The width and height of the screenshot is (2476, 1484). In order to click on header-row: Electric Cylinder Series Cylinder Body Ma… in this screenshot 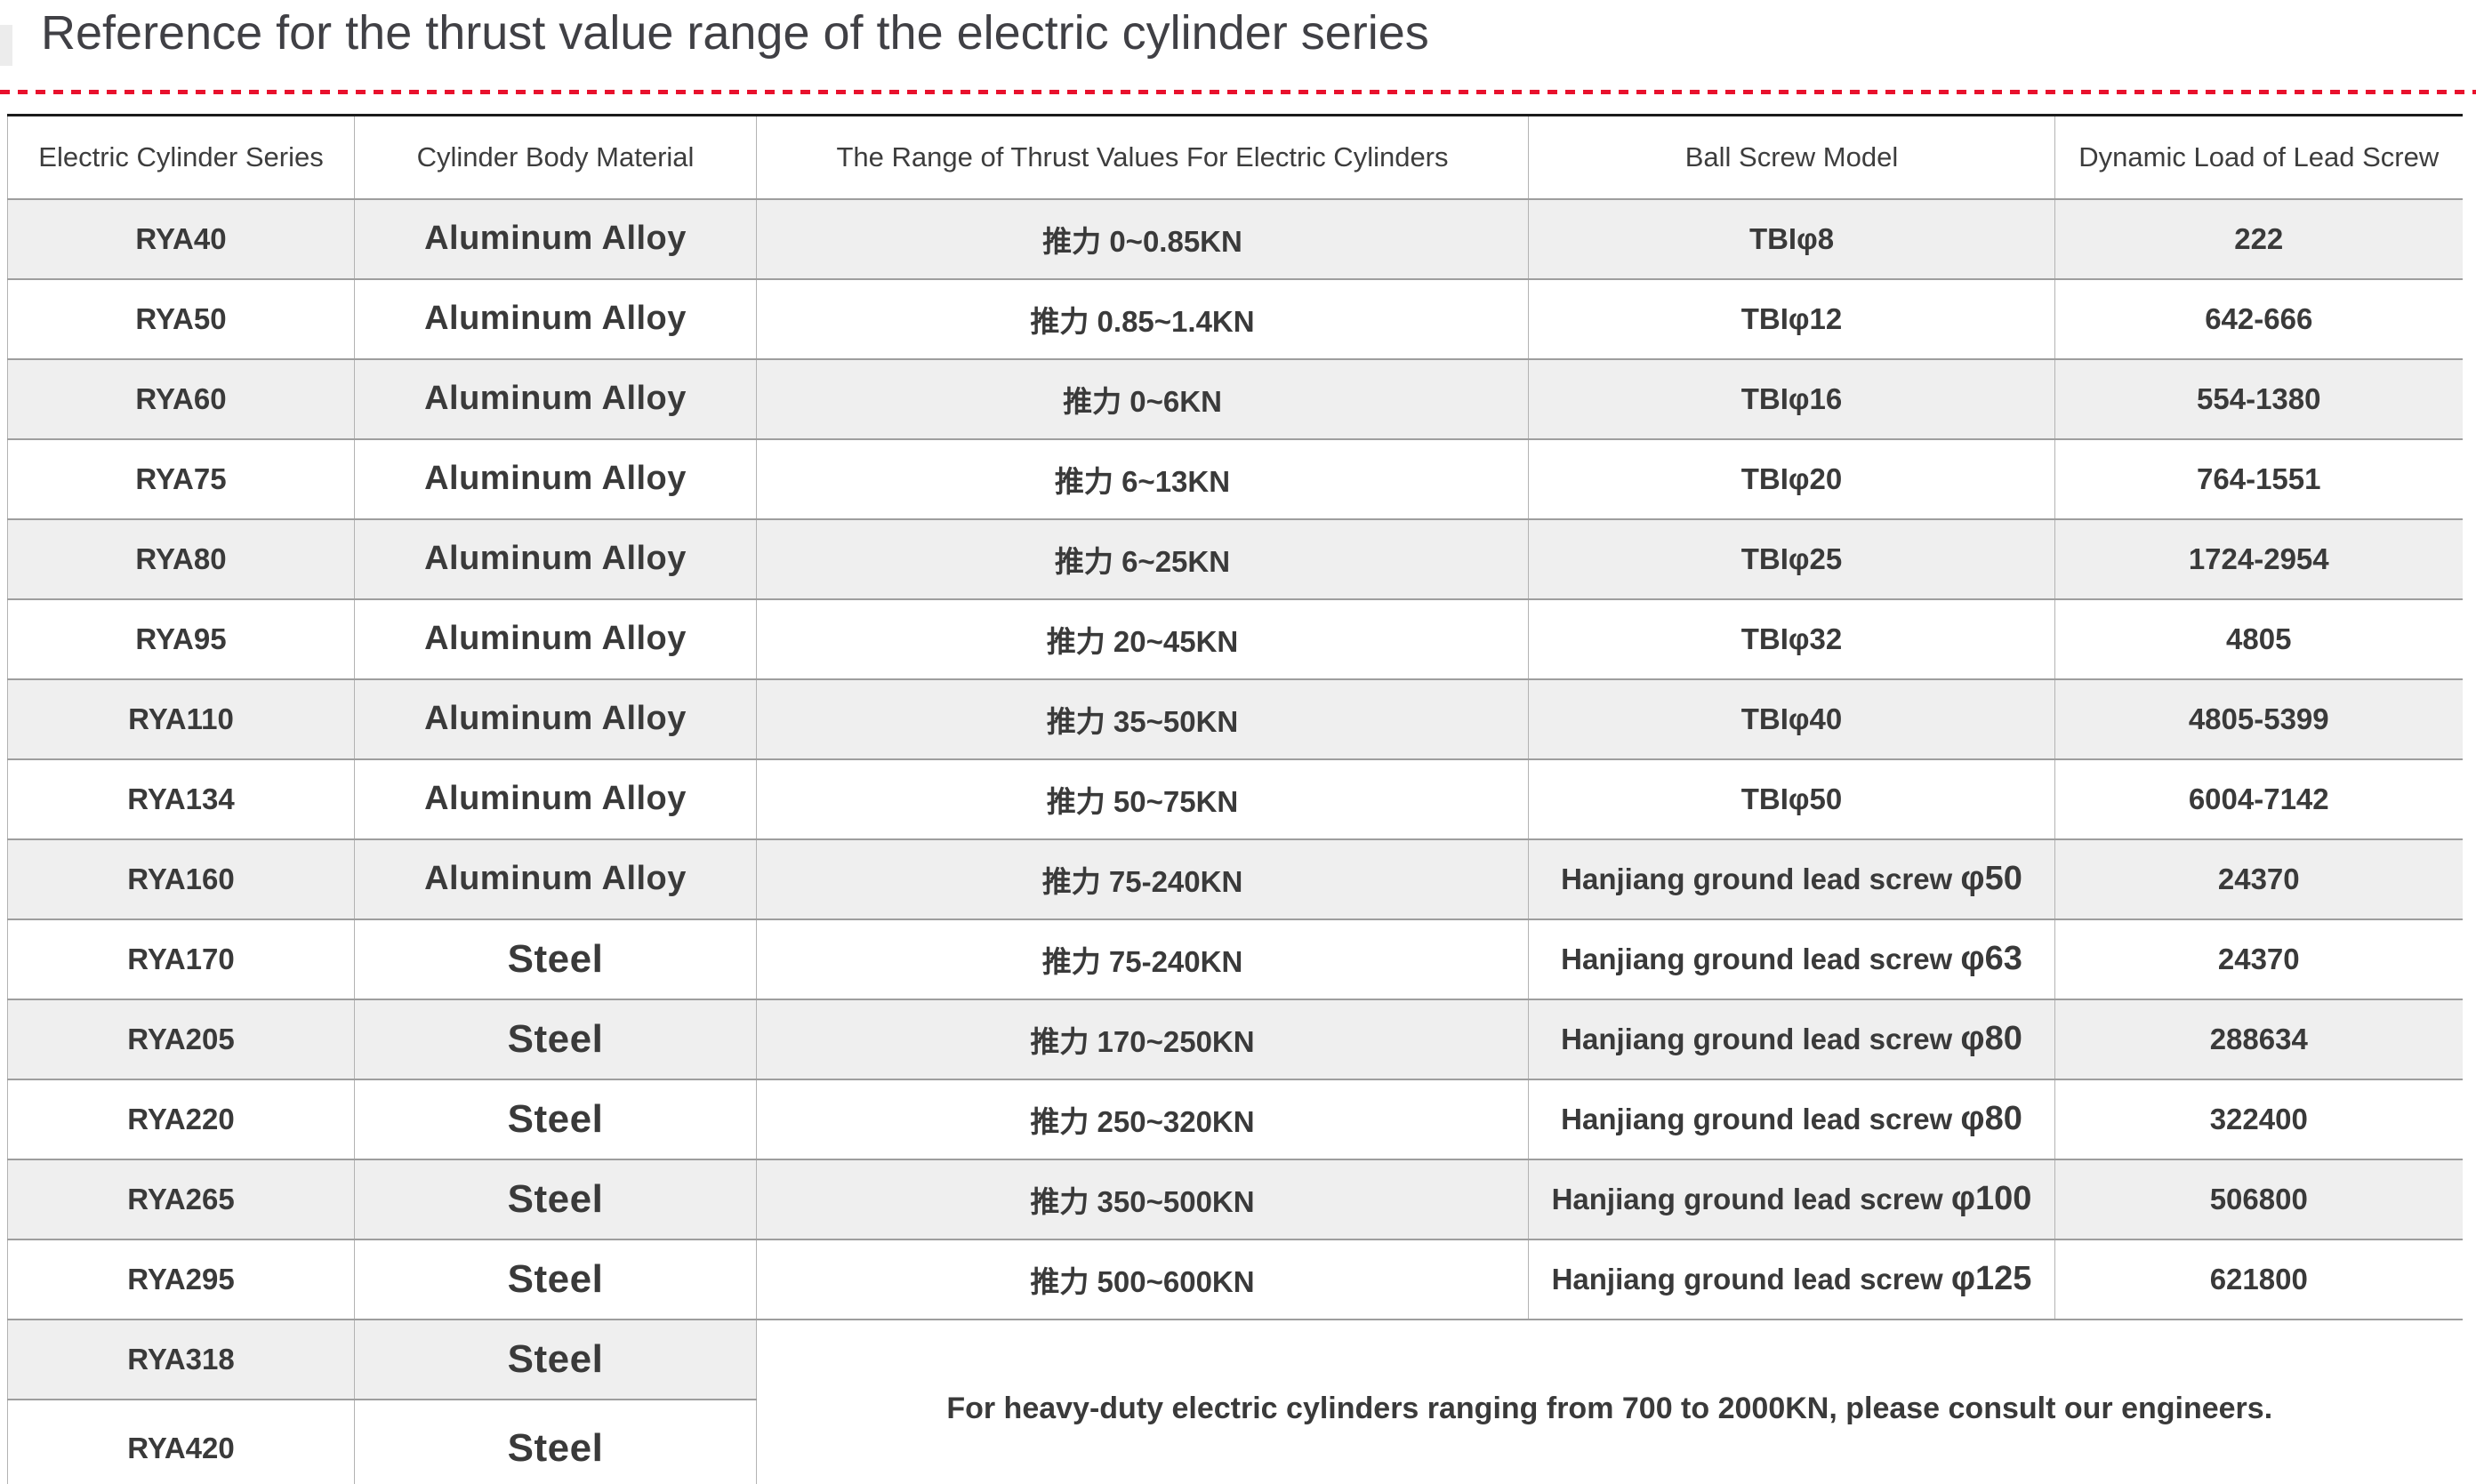, I will do `click(1235, 157)`.